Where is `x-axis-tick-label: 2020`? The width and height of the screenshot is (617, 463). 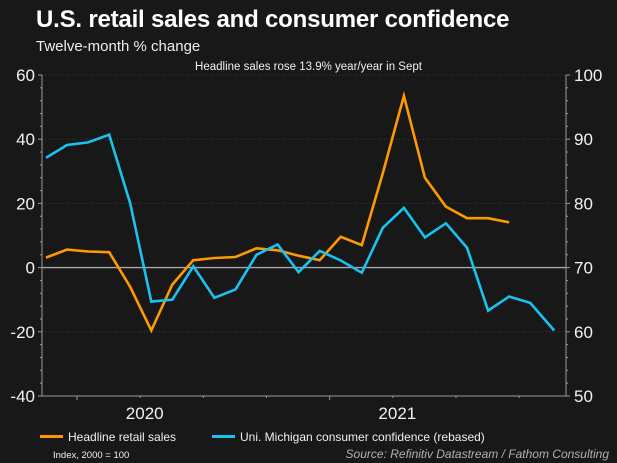 x-axis-tick-label: 2020 is located at coordinates (145, 413).